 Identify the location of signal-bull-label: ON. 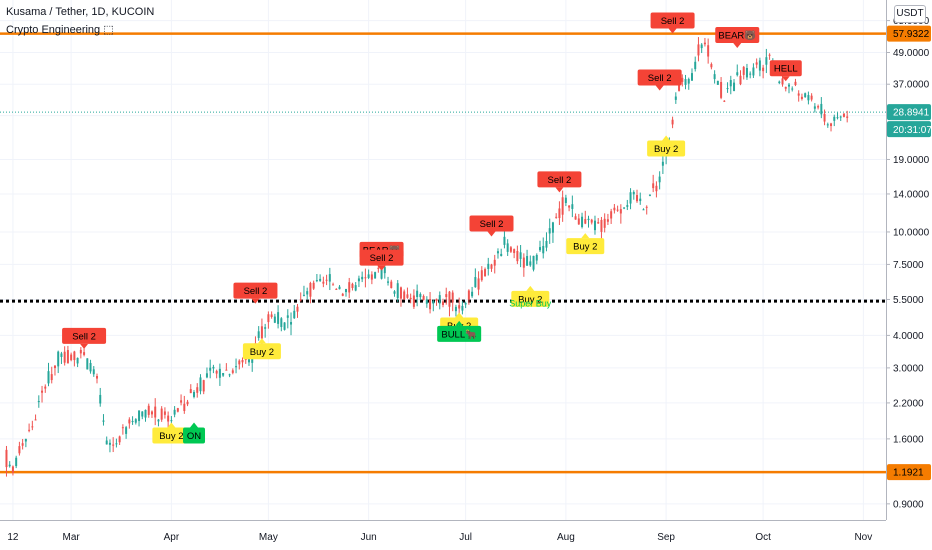
(194, 436).